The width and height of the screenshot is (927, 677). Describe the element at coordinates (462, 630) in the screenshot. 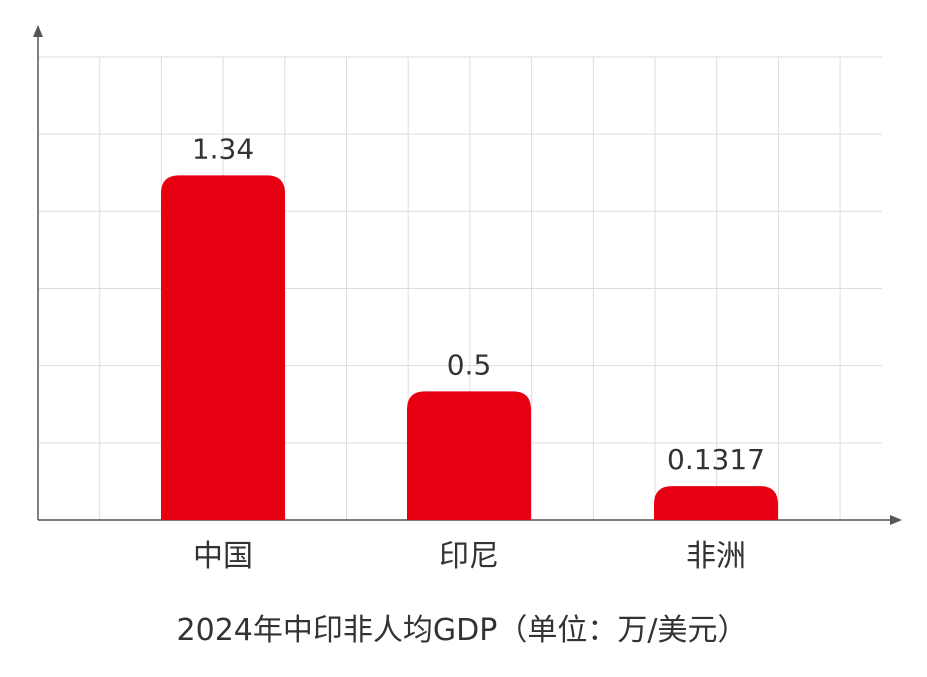

I see `chart-title: 2024年中印非人均GDP（单位：万/美元）` at that location.